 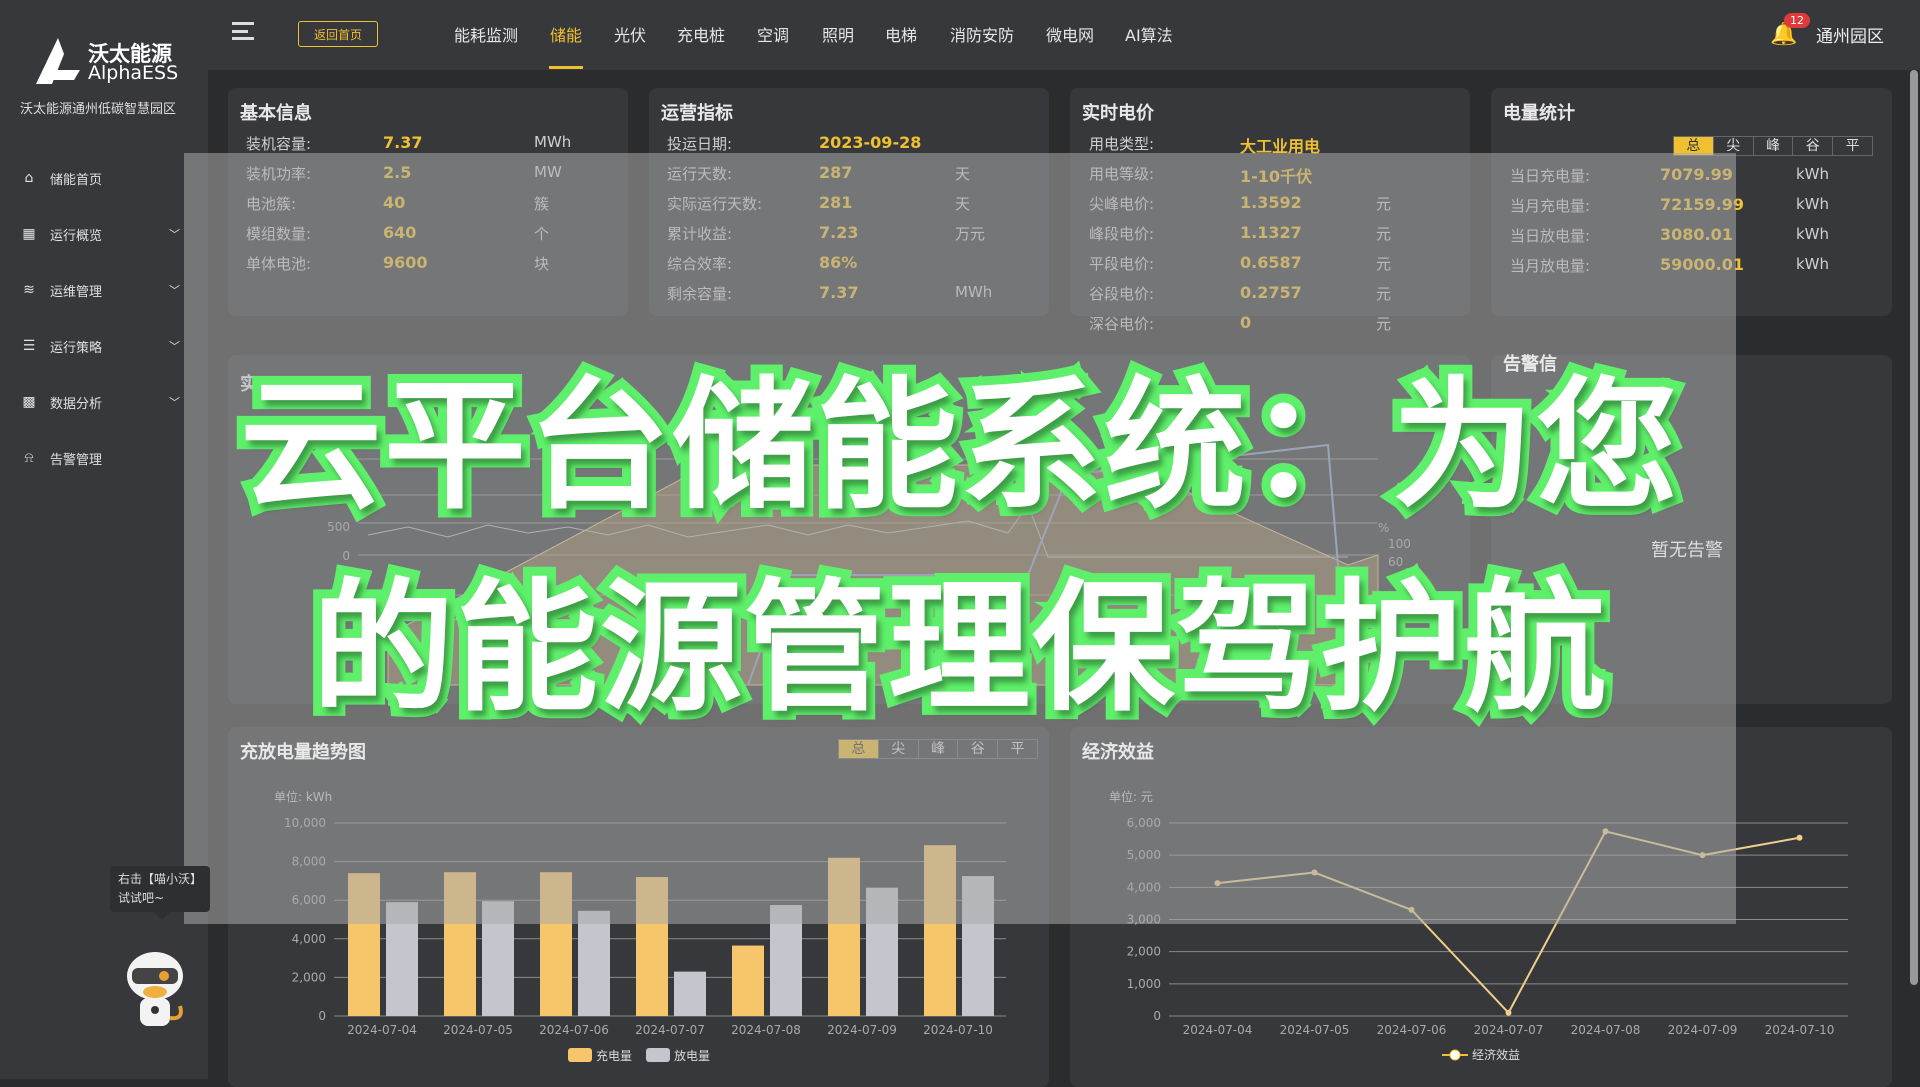 I want to click on no-alarms-text: 暂无告警, so click(x=1687, y=550).